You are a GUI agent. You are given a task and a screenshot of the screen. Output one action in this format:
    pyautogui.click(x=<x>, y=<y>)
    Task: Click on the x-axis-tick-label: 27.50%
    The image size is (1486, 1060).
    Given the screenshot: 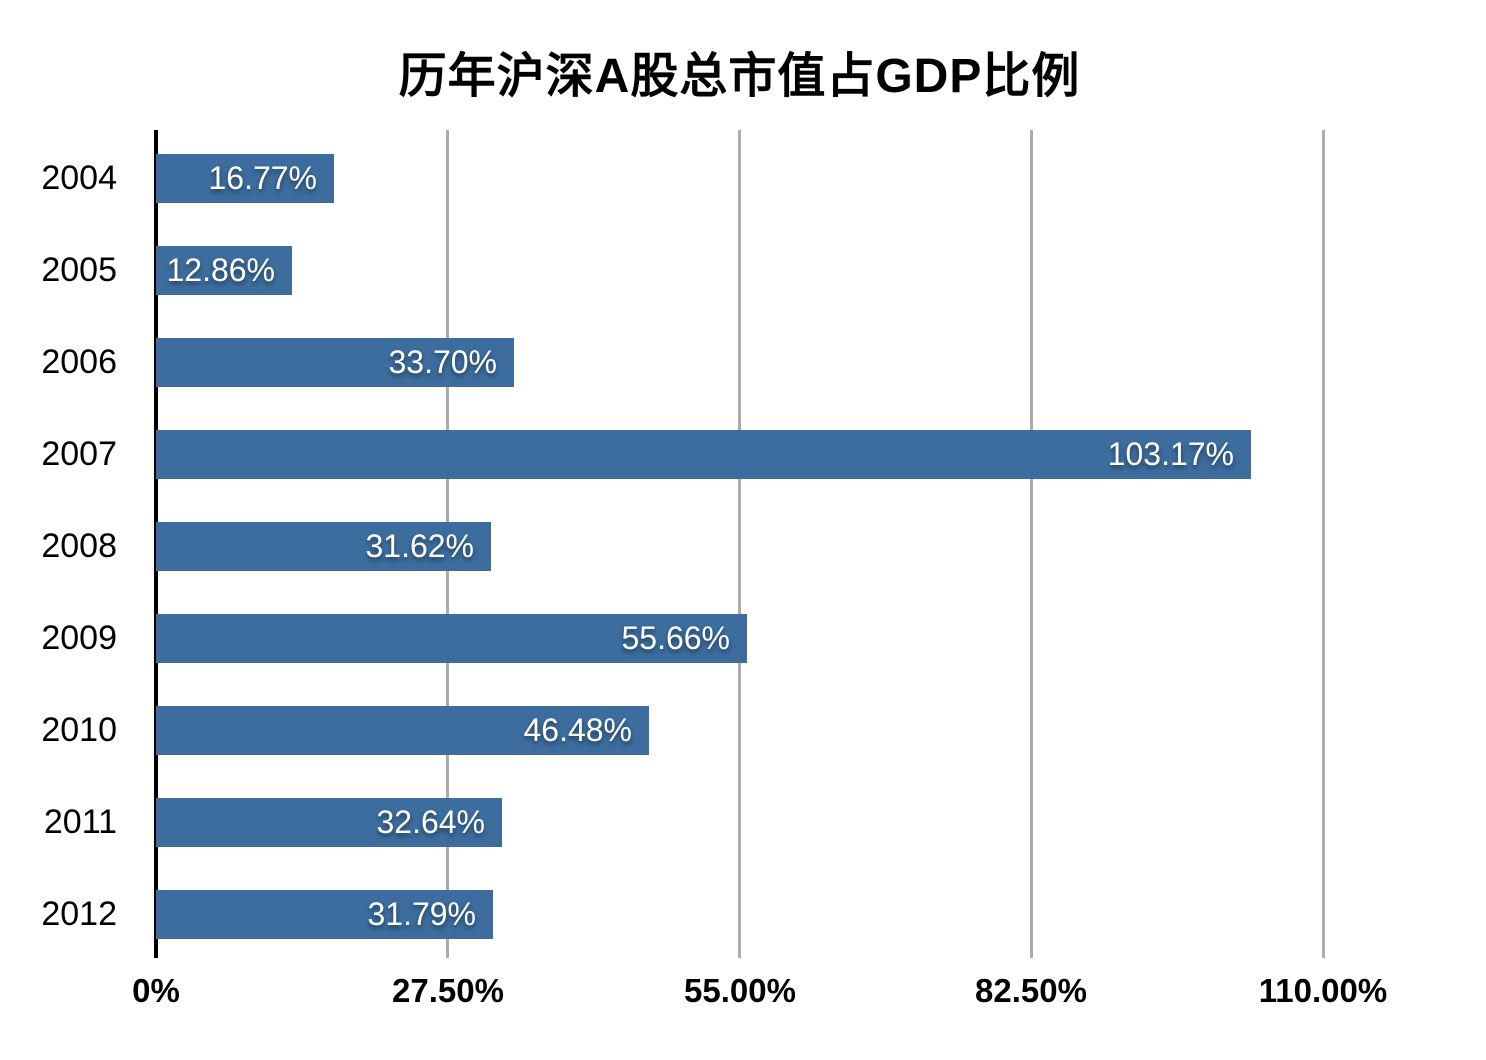 What is the action you would take?
    pyautogui.click(x=448, y=990)
    